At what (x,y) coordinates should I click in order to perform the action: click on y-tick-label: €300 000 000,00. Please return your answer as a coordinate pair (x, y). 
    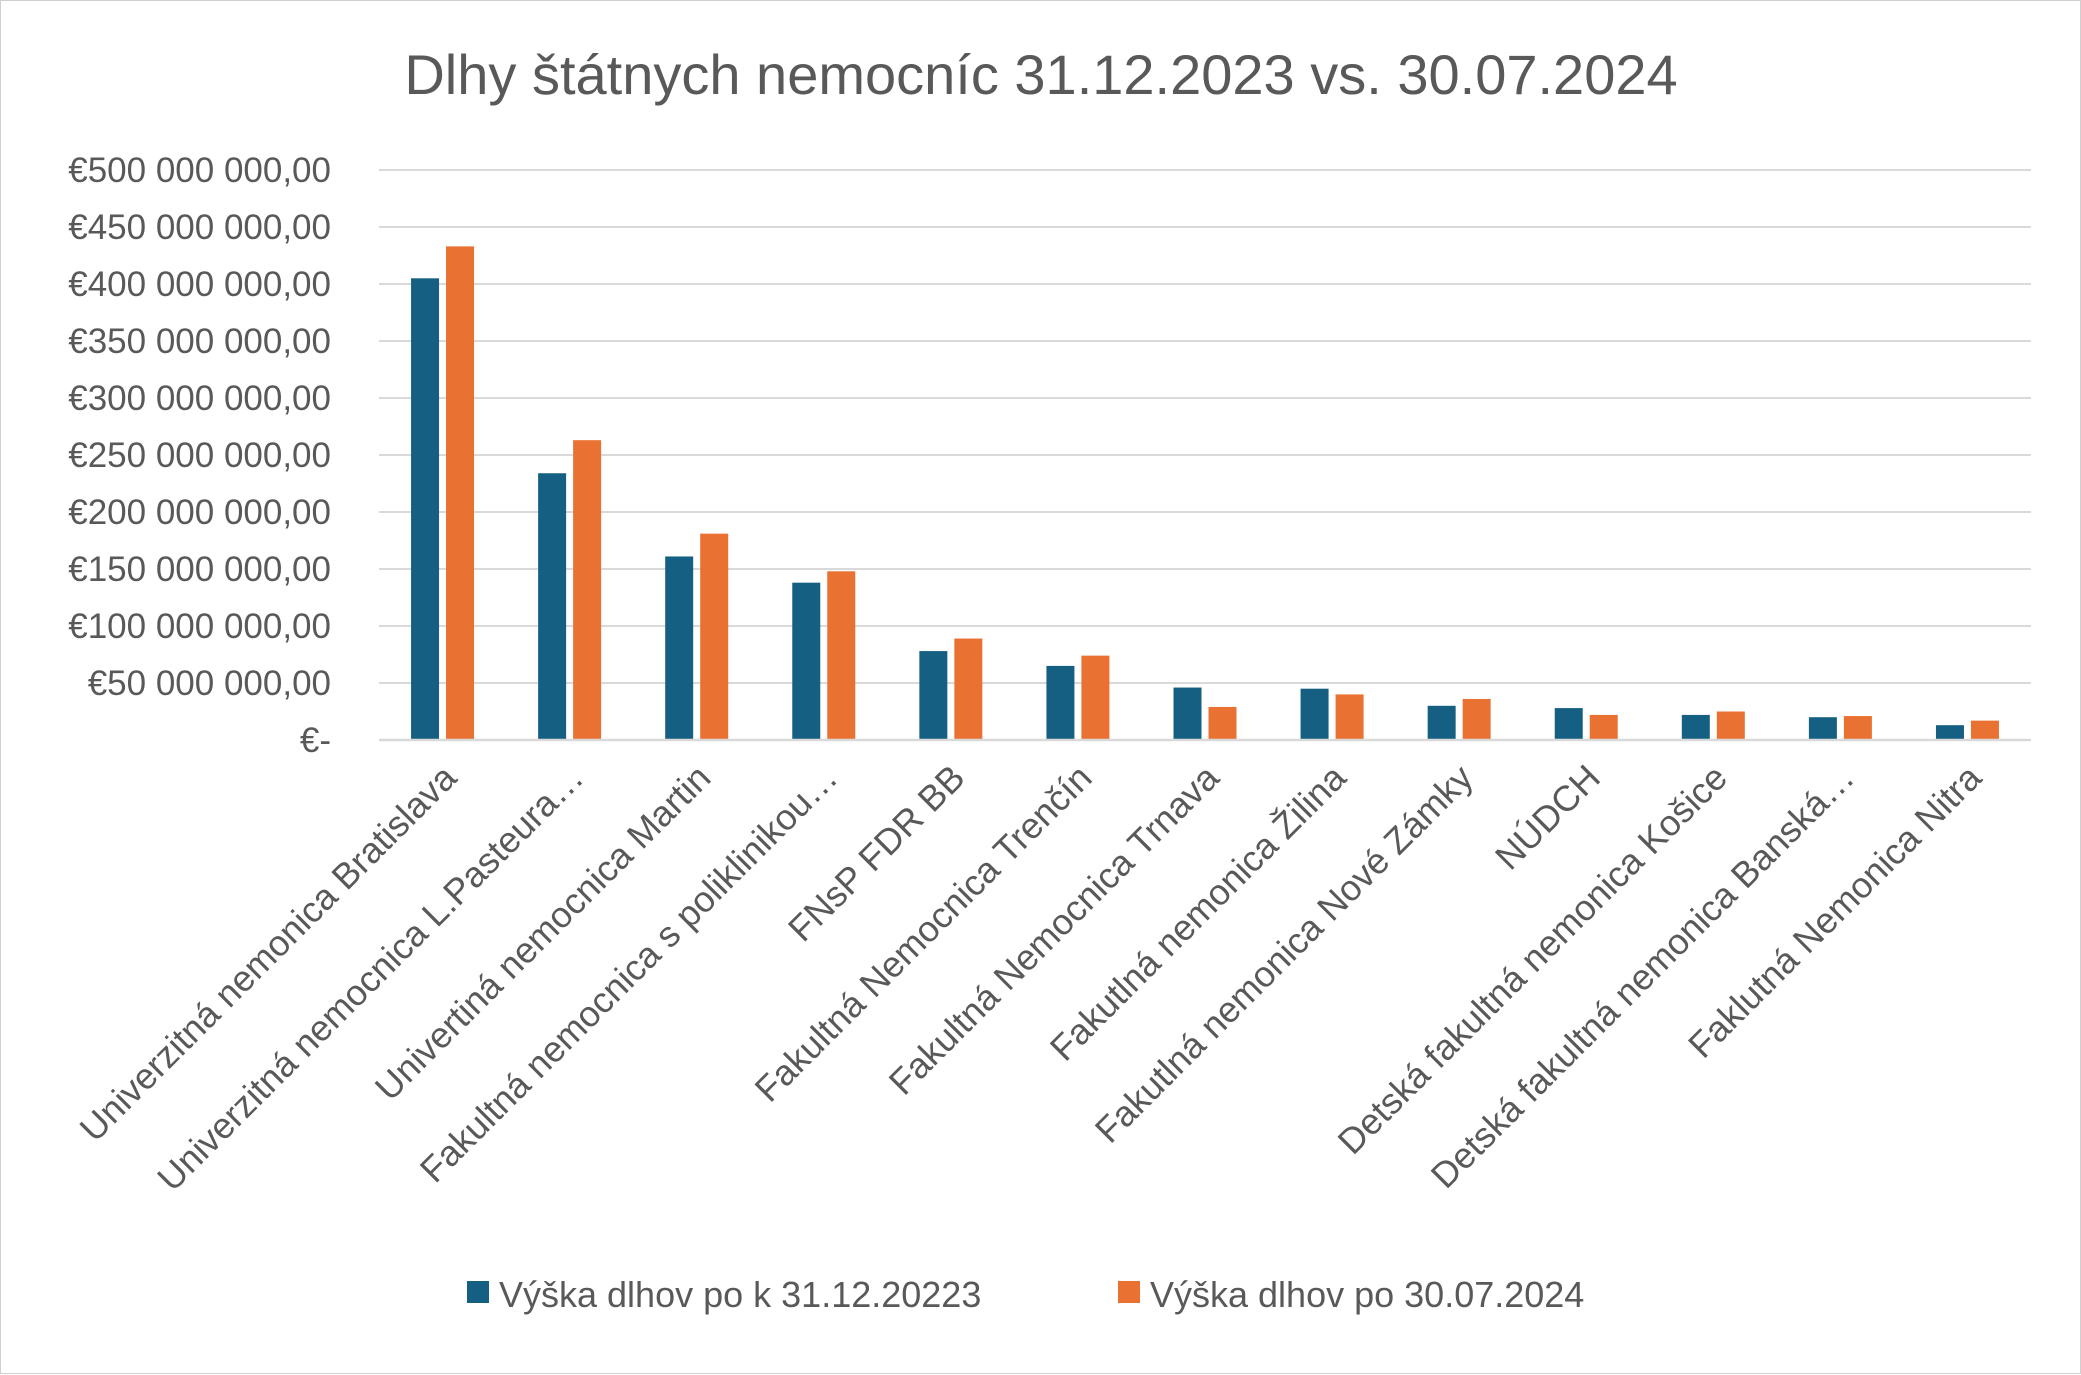
    Looking at the image, I should click on (199, 398).